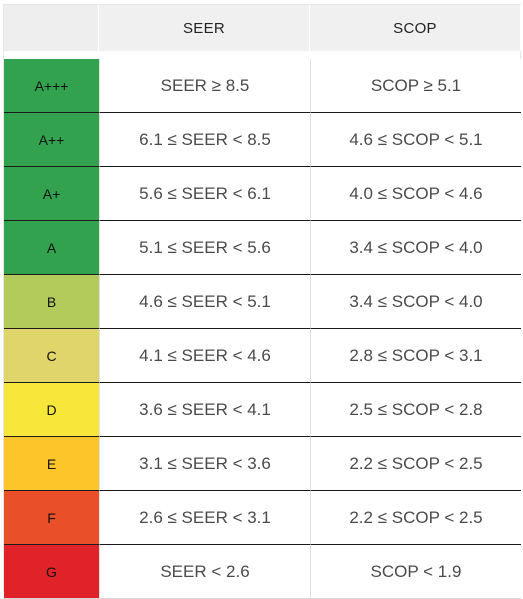 This screenshot has width=523, height=599. What do you see at coordinates (204, 410) in the screenshot?
I see `seer-cell: 3.6 ≤ SEER < 4.1` at bounding box center [204, 410].